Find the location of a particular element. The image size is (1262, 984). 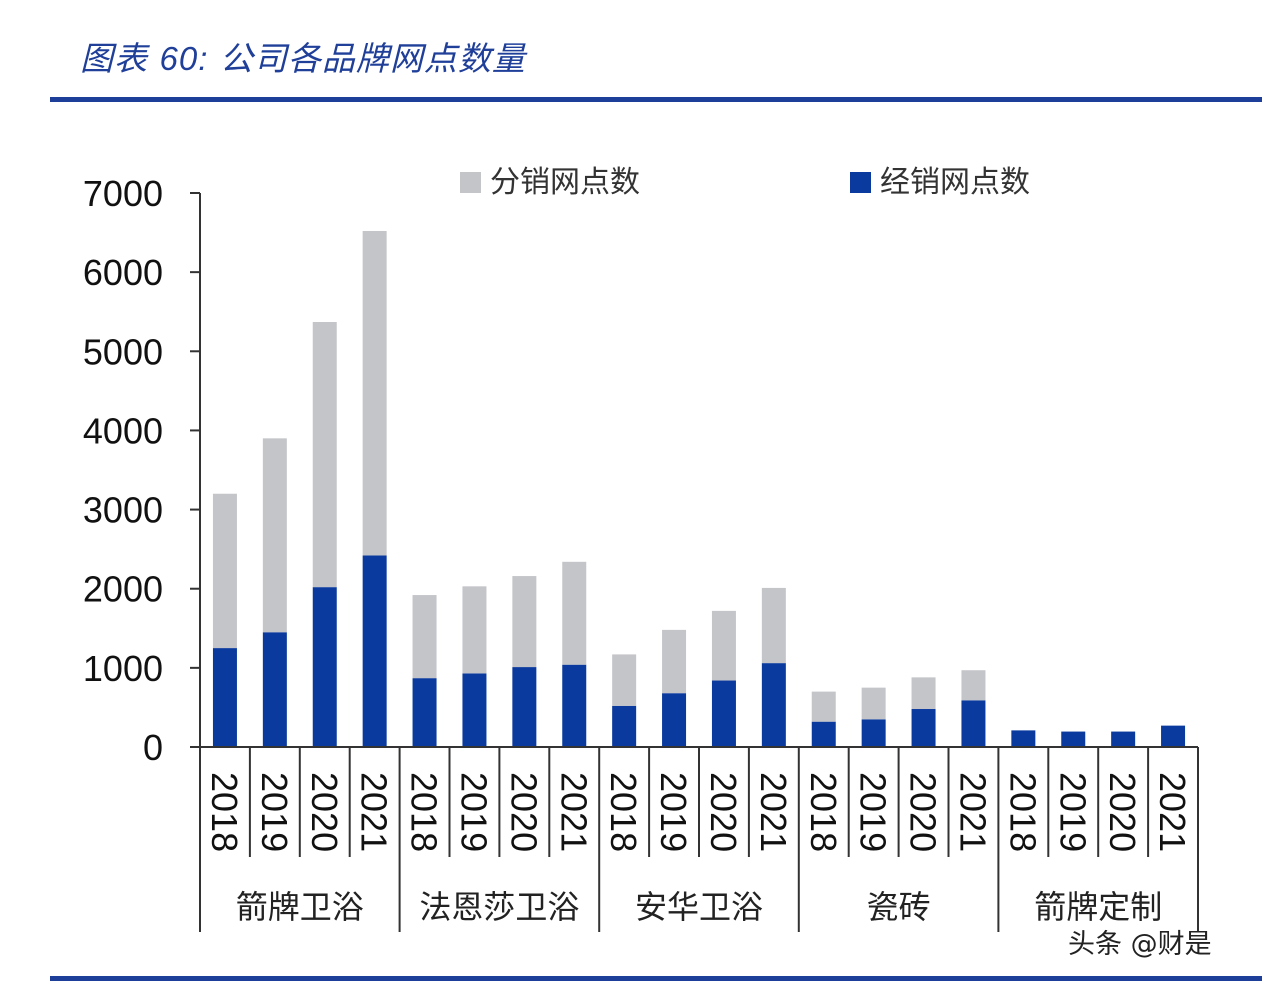

group-label: 箭牌定制 is located at coordinates (1098, 907).